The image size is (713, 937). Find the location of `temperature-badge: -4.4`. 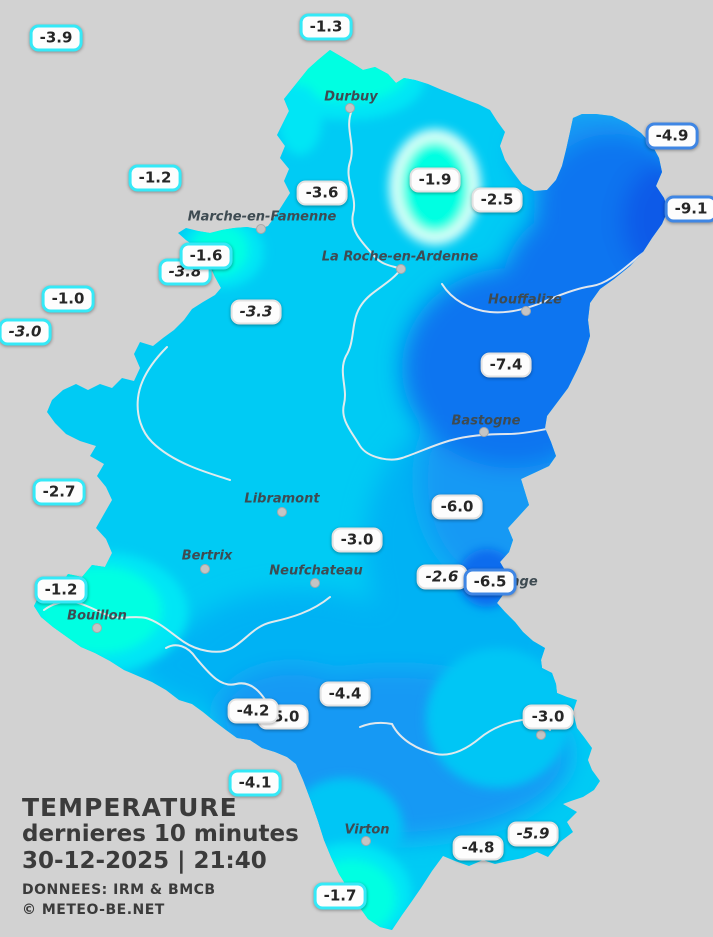

temperature-badge: -4.4 is located at coordinates (345, 694).